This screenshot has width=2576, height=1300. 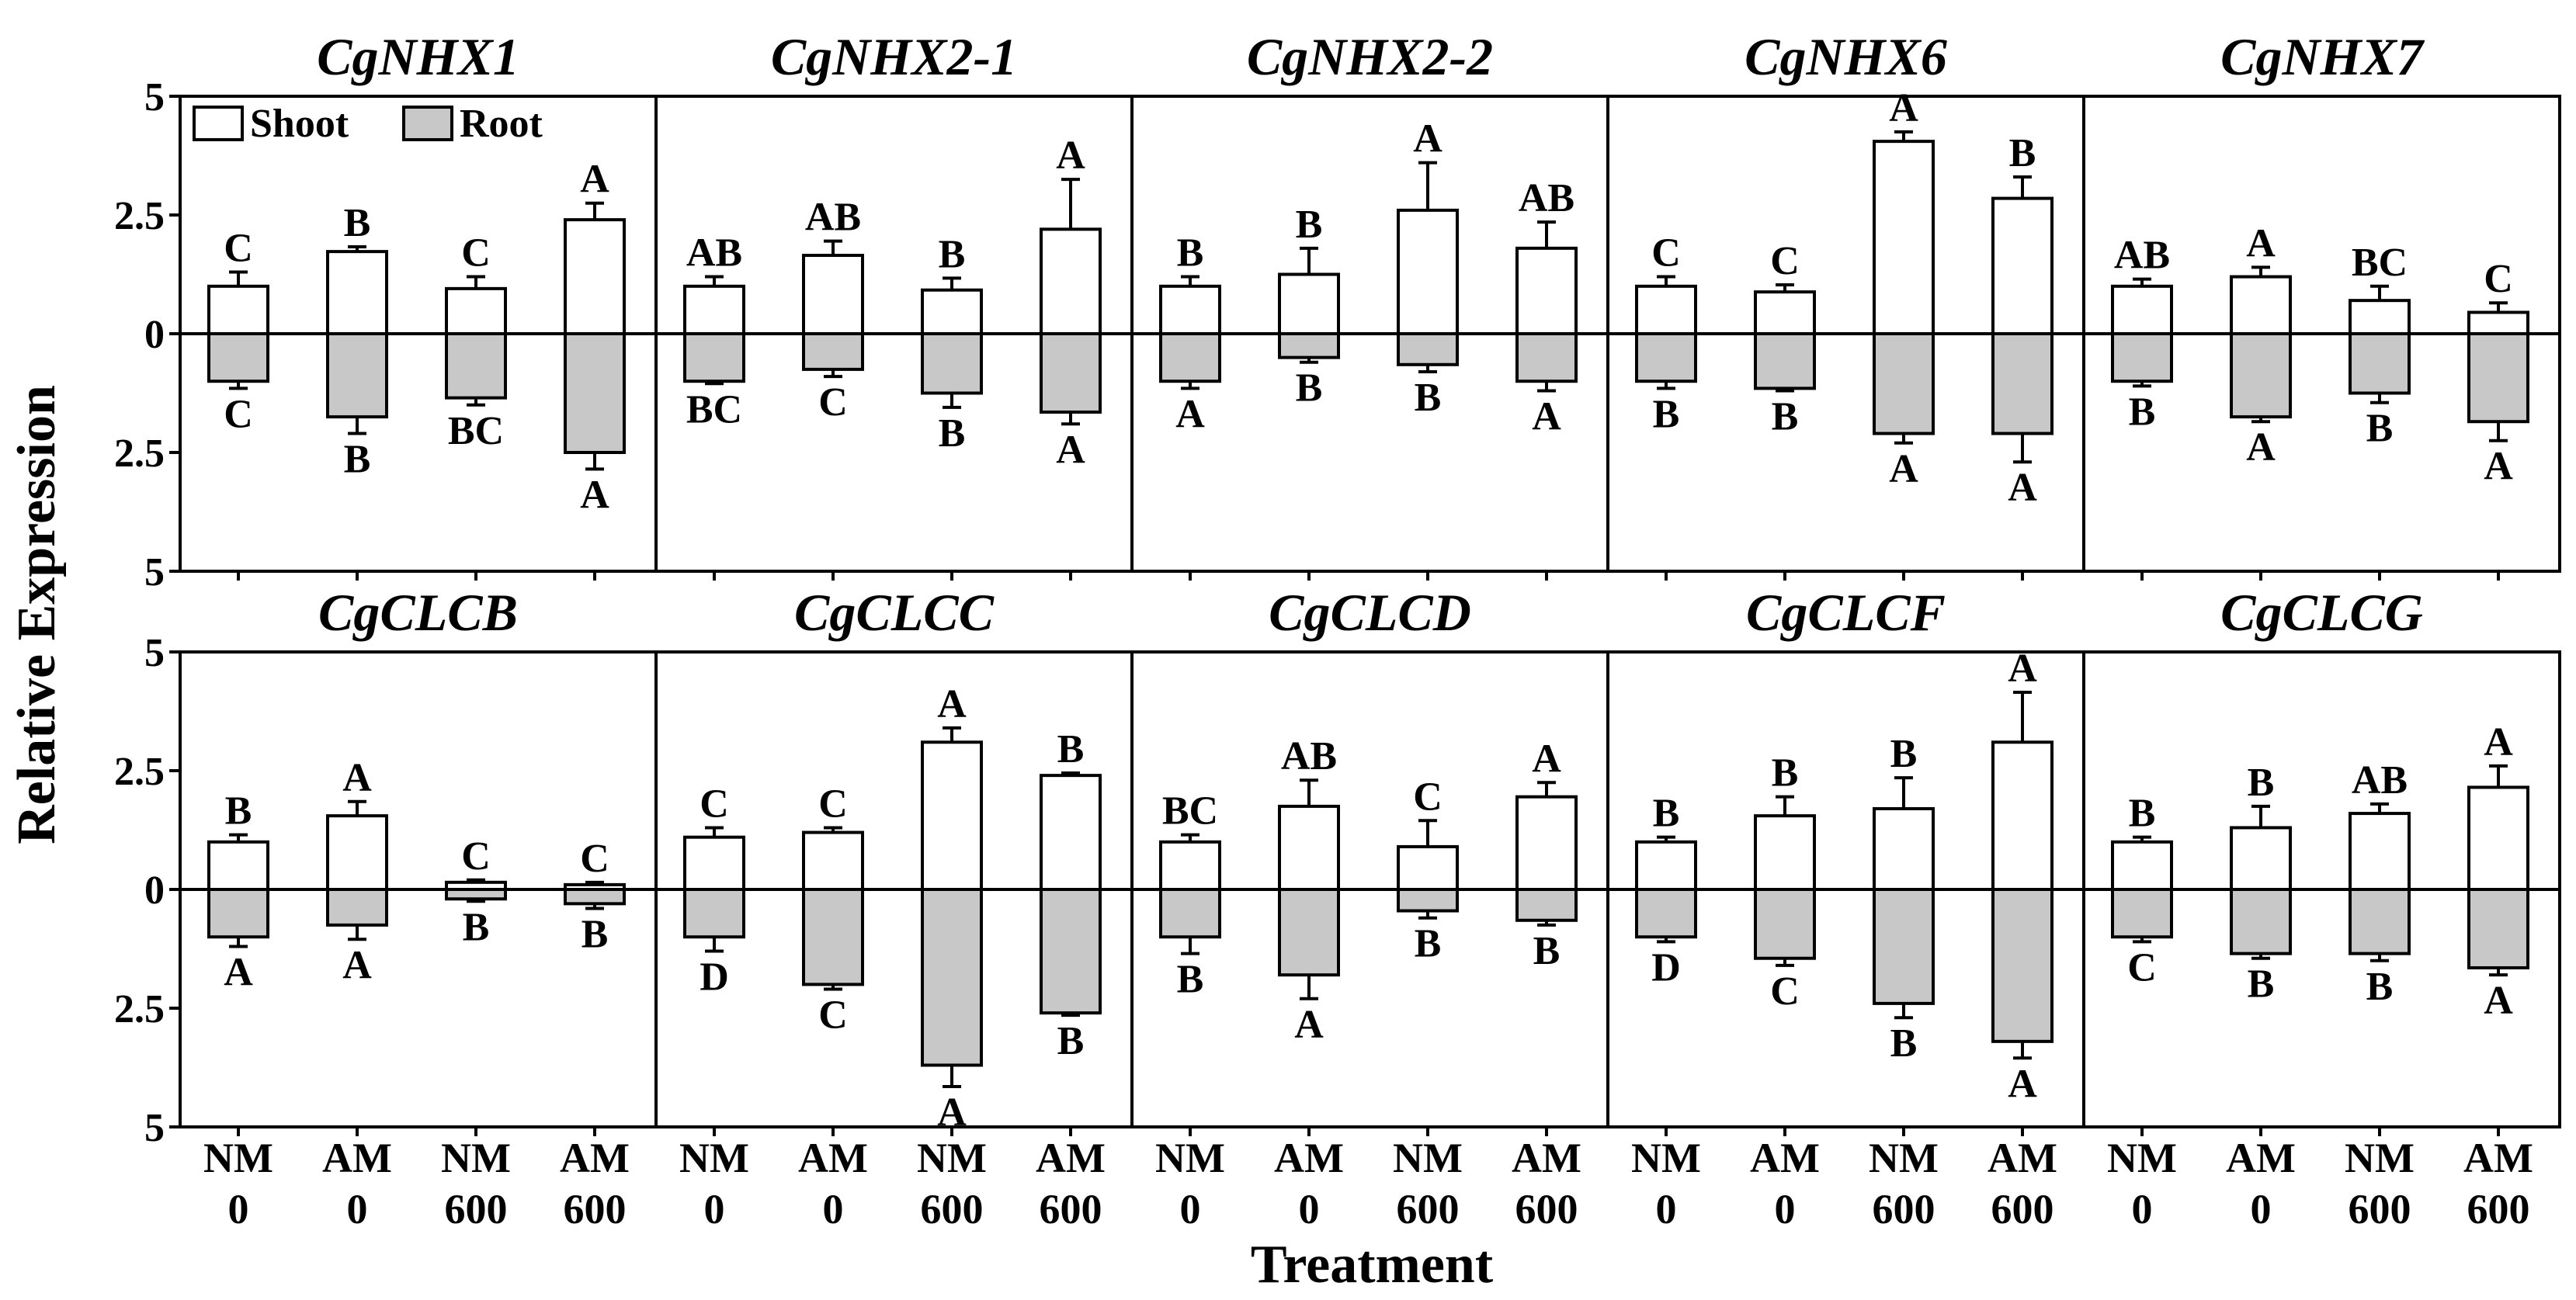 I want to click on panel-title: CgNHX2-1, so click(x=894, y=57).